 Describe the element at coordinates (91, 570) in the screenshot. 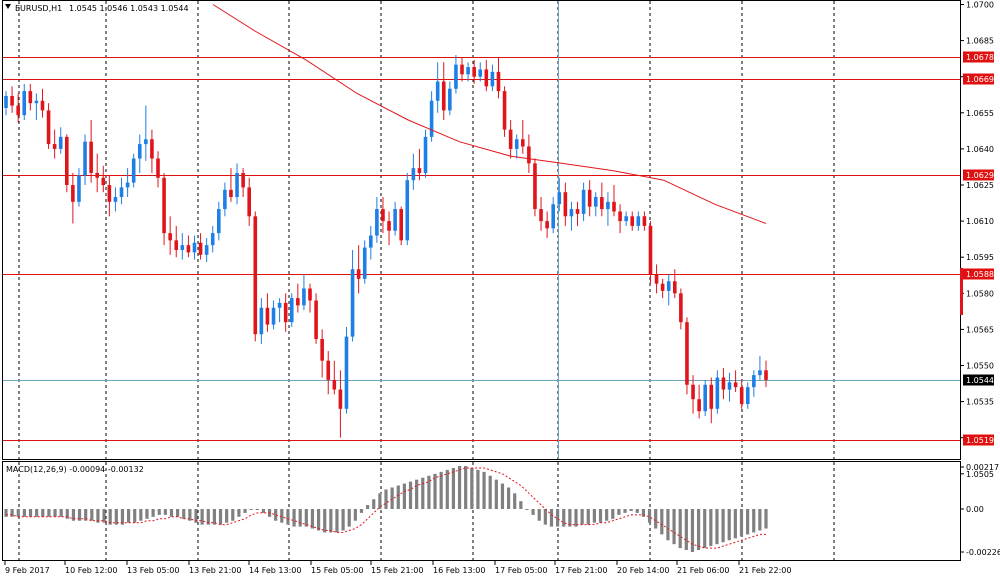

I see `time-tick-label: 10 Feb 12:00` at that location.